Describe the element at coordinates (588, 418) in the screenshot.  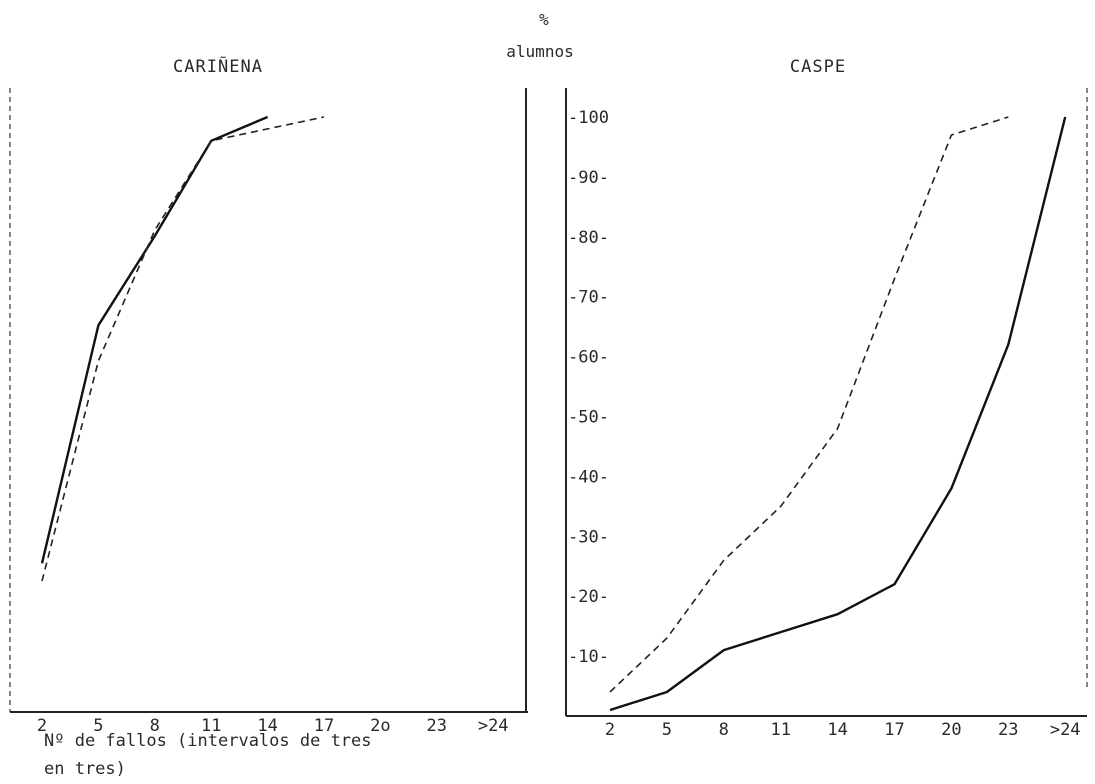
I see `y-tick-label: -50-` at that location.